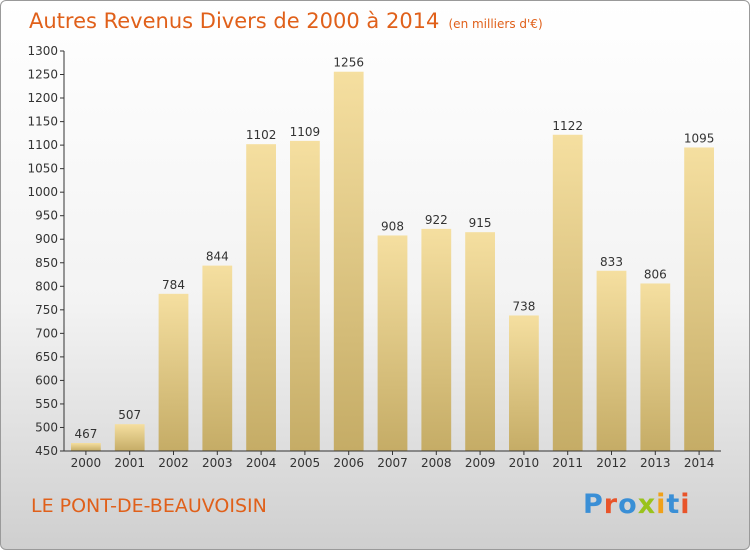 The image size is (750, 550). What do you see at coordinates (261, 297) in the screenshot?
I see `bar-2004` at bounding box center [261, 297].